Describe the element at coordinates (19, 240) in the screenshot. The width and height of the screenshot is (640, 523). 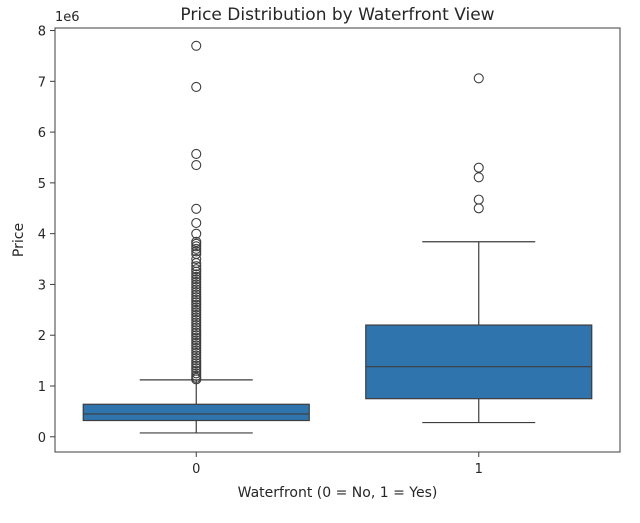
I see `y-axis-label: Price` at that location.